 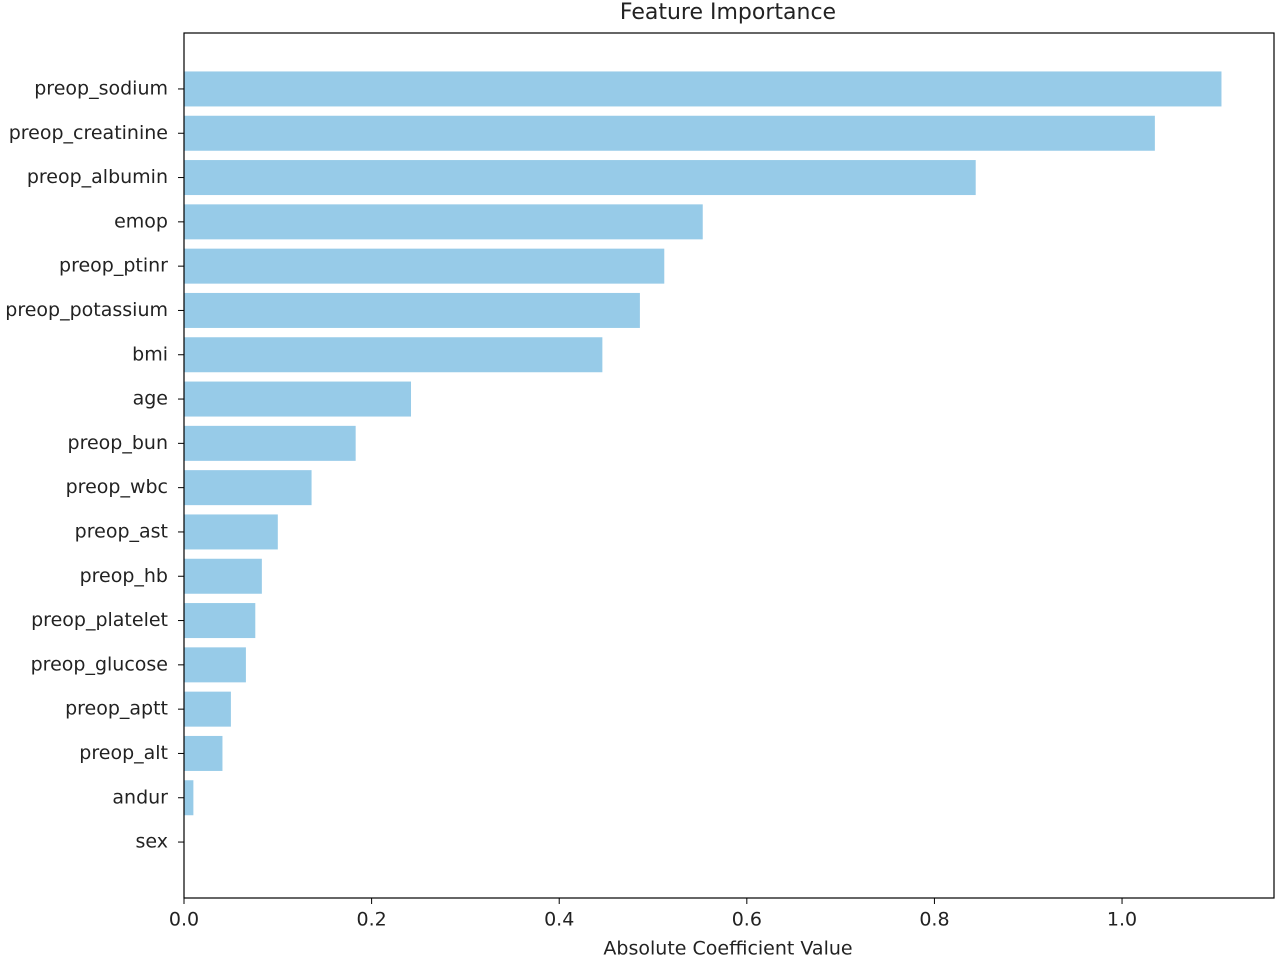 I want to click on x-tick-label: 0.0, so click(x=184, y=920).